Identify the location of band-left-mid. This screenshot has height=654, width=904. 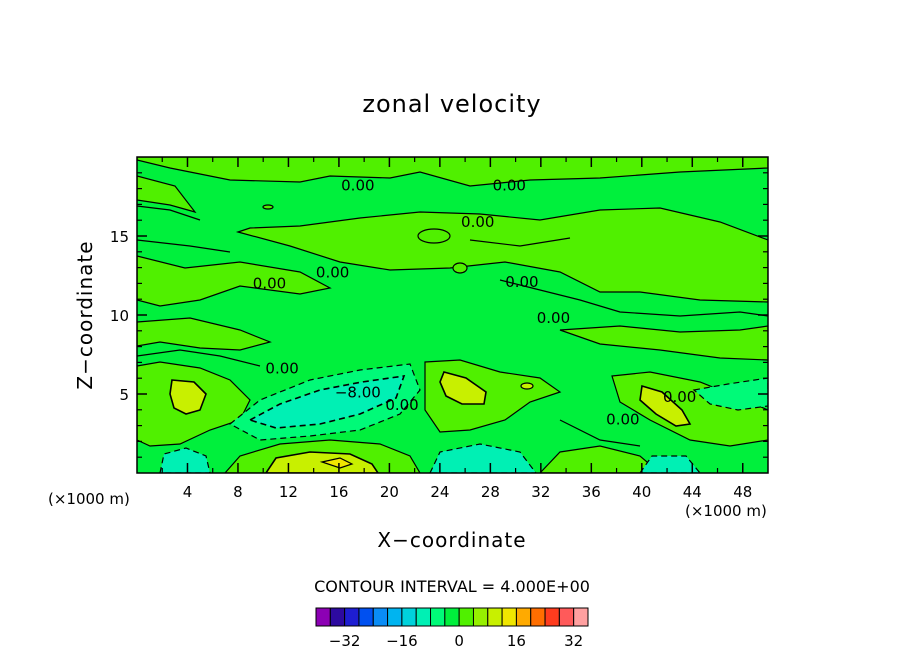
(167, 194).